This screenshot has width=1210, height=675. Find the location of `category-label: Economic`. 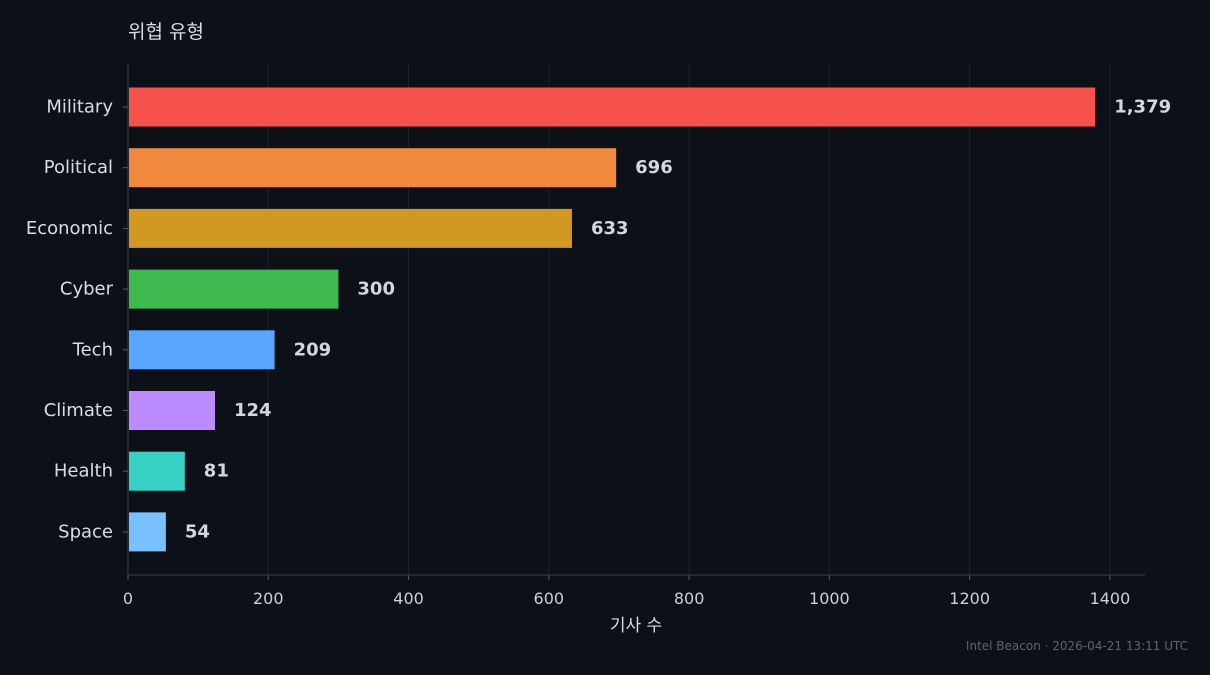

category-label: Economic is located at coordinates (69, 228).